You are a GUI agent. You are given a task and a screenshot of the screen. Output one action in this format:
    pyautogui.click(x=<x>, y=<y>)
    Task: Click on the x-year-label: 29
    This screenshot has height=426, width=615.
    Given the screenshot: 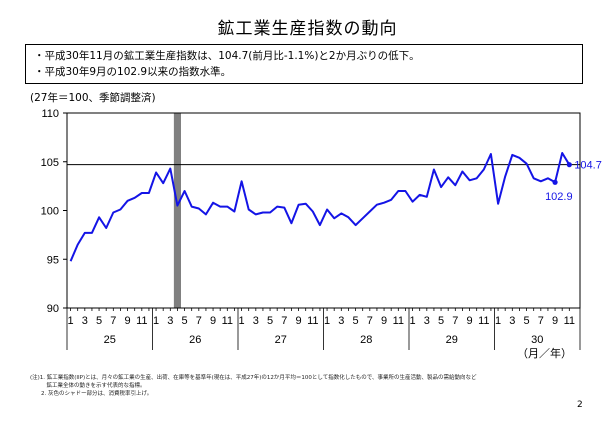 What is the action you would take?
    pyautogui.click(x=452, y=340)
    